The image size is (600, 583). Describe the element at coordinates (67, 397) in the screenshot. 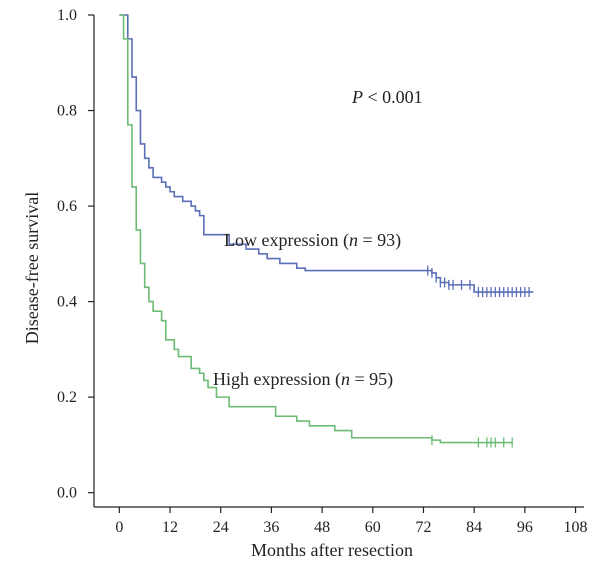

I see `y-tick-label: 0.2` at that location.